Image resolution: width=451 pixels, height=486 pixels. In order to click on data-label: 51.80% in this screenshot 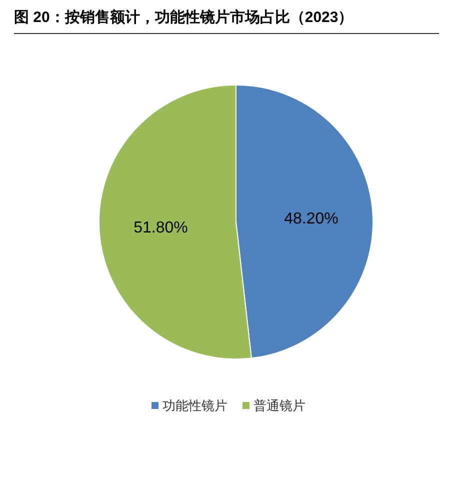, I will do `click(161, 227)`.